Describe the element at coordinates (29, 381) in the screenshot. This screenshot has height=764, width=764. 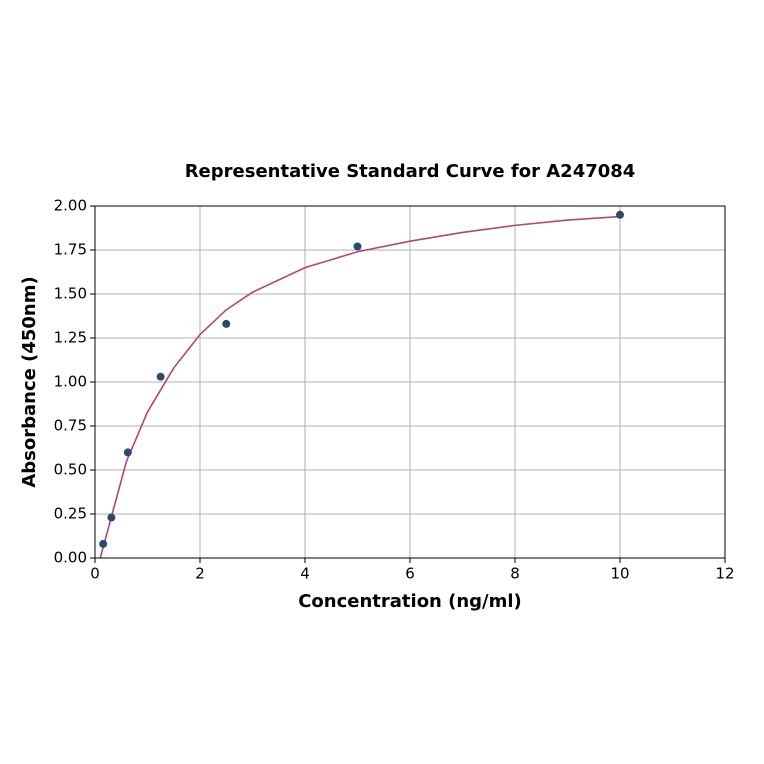
I see `y-axis-label: Absorbance (450nm)` at that location.